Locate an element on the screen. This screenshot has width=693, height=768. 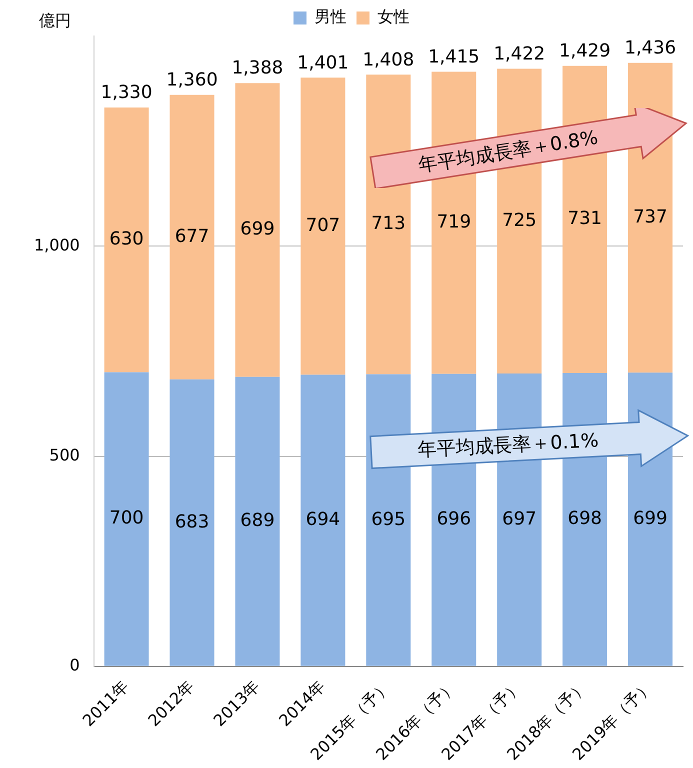
data-label: 697 is located at coordinates (519, 519).